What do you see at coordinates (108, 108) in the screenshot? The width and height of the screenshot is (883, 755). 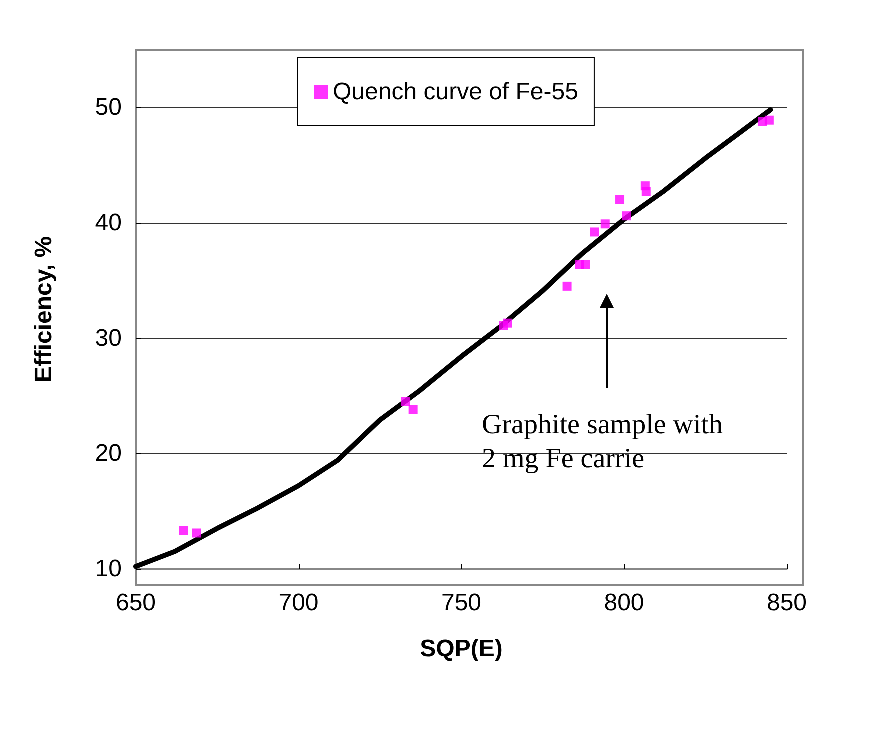 I see `y-tick-label: 50` at bounding box center [108, 108].